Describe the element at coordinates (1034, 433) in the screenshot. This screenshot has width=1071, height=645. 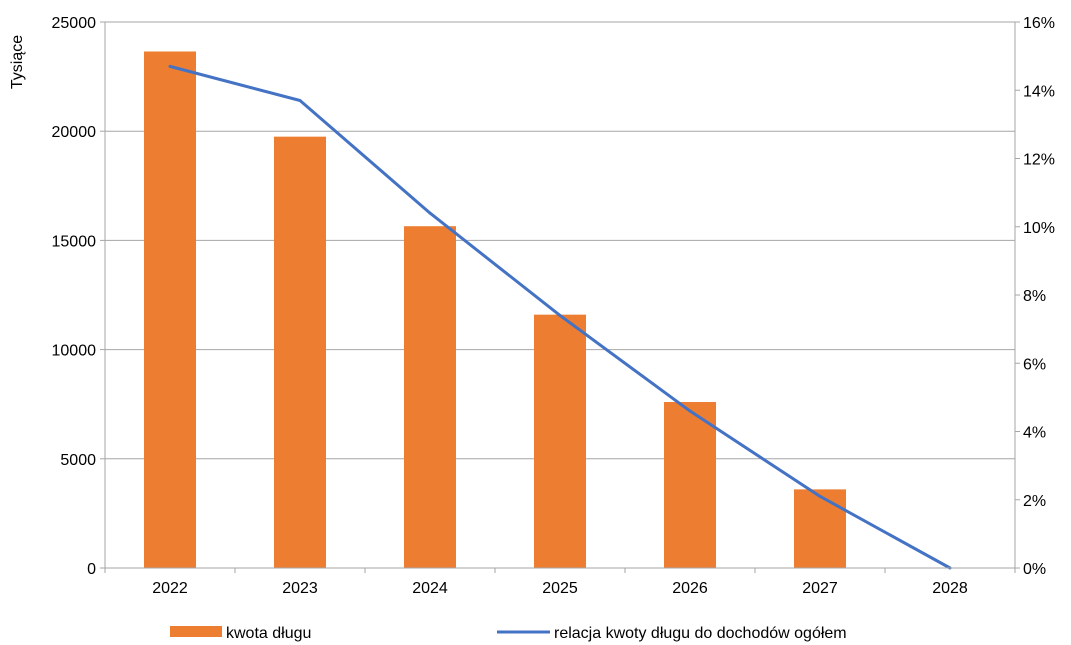
I see `right-tick-label-4pct: 4%` at that location.